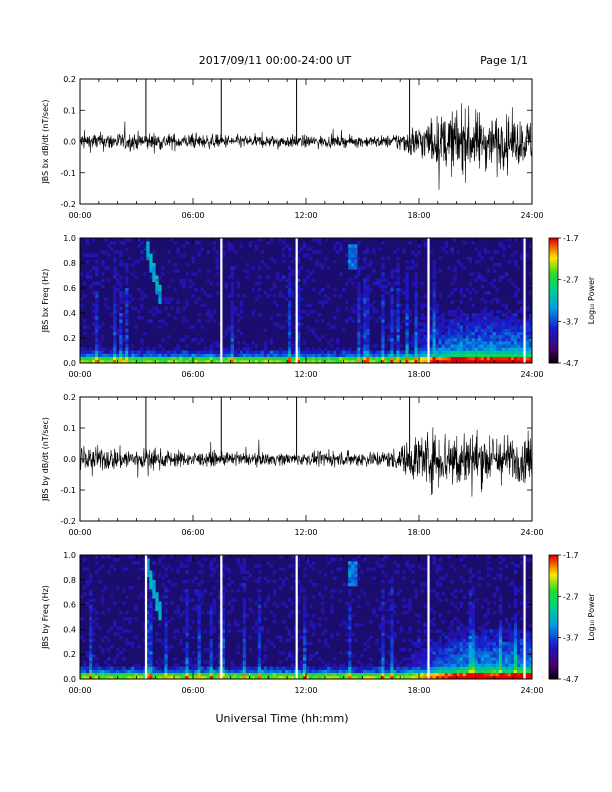 This screenshot has height=792, width=612. I want to click on figure-title: 2017/09/11 00:00-24:00 UT, so click(275, 60).